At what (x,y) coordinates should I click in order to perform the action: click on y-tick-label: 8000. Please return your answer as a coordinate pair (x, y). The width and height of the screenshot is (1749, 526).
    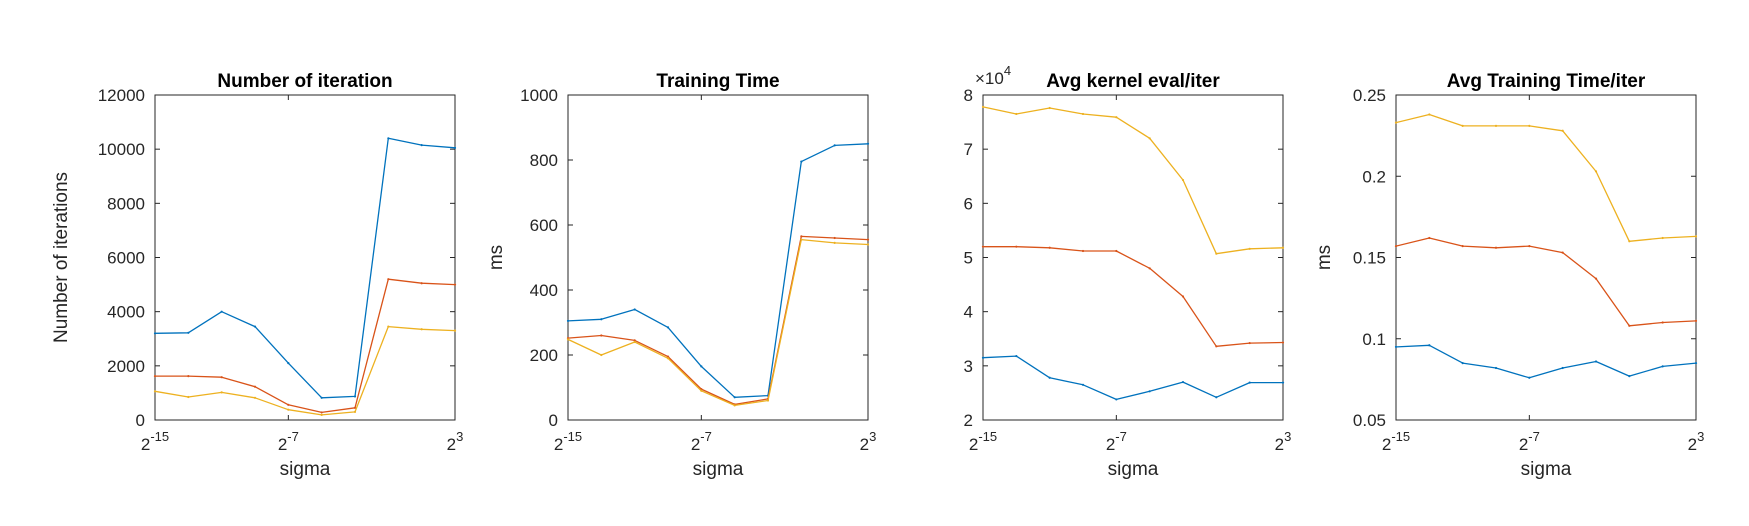
    Looking at the image, I should click on (126, 203).